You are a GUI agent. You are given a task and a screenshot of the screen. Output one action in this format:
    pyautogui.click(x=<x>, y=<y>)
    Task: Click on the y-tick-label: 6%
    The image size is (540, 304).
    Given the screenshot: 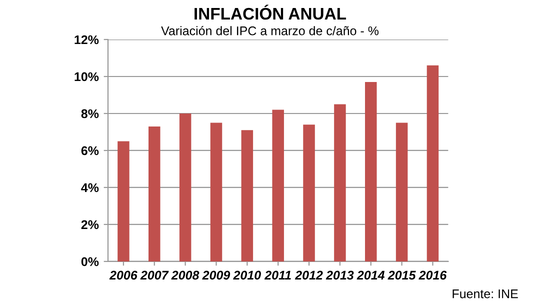 What is the action you would take?
    pyautogui.click(x=90, y=151)
    